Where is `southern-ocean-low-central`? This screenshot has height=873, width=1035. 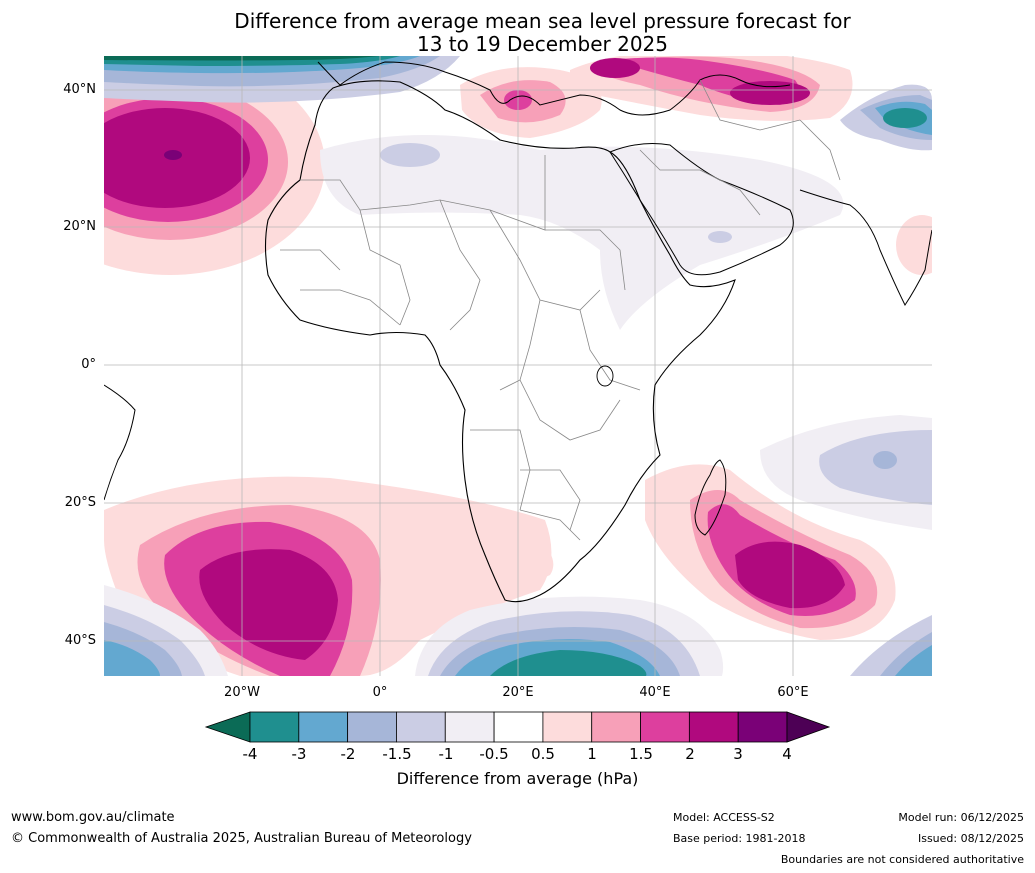 southern-ocean-low-central is located at coordinates (569, 636).